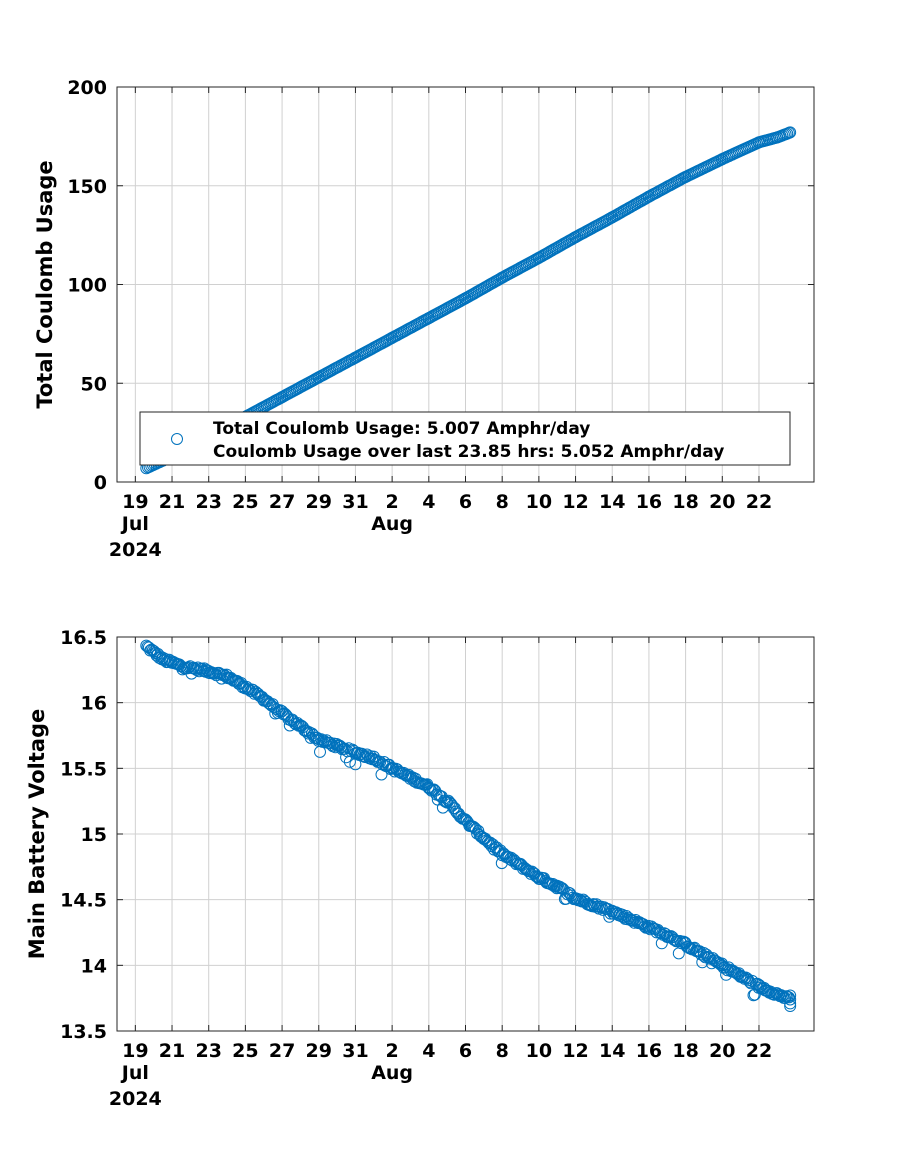 This screenshot has width=900, height=1159. I want to click on y-axis-label: Main Battery Voltage, so click(37, 834).